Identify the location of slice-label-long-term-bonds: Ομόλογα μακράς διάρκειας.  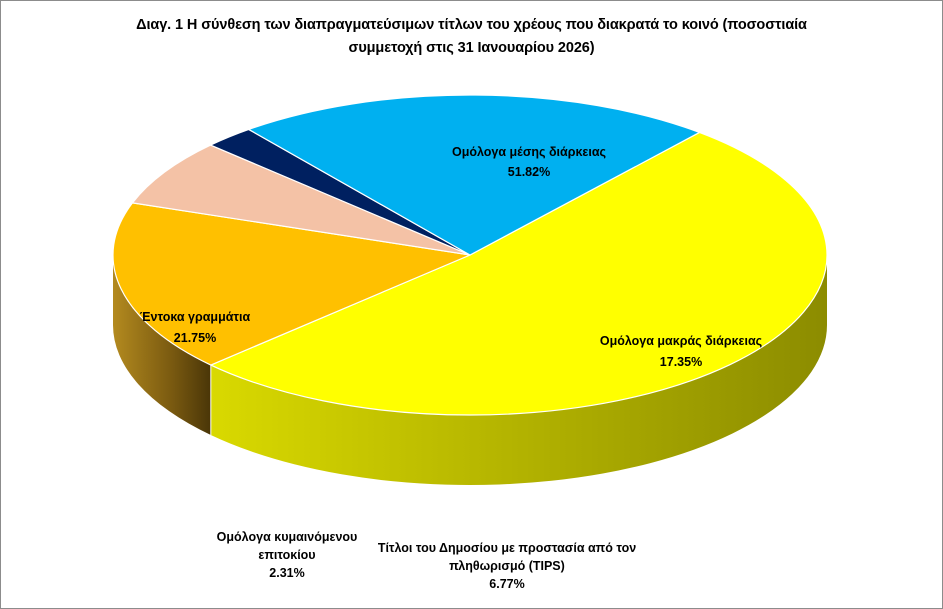
(681, 341).